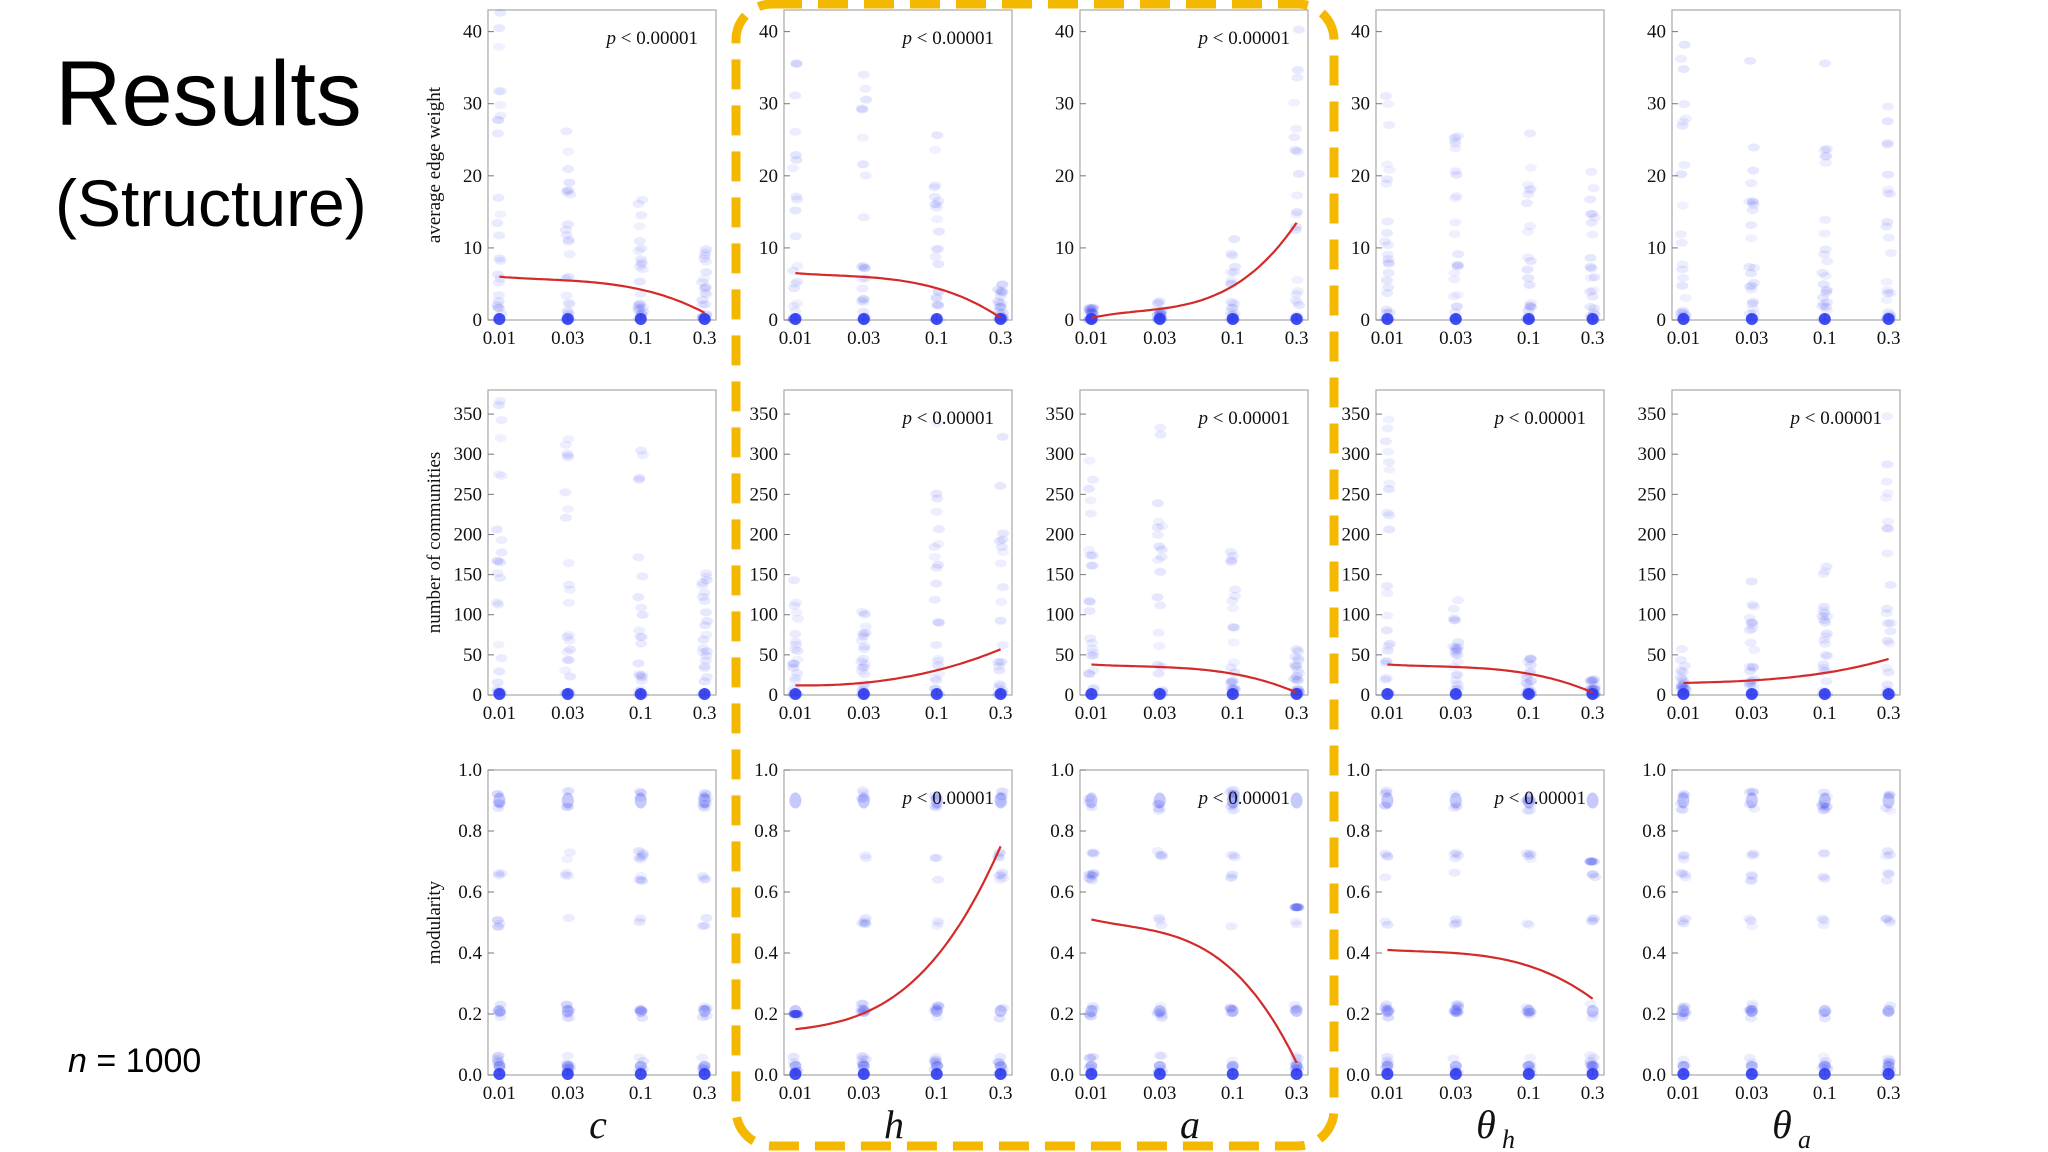  What do you see at coordinates (766, 770) in the screenshot?
I see `y-tick-label: 1.0` at bounding box center [766, 770].